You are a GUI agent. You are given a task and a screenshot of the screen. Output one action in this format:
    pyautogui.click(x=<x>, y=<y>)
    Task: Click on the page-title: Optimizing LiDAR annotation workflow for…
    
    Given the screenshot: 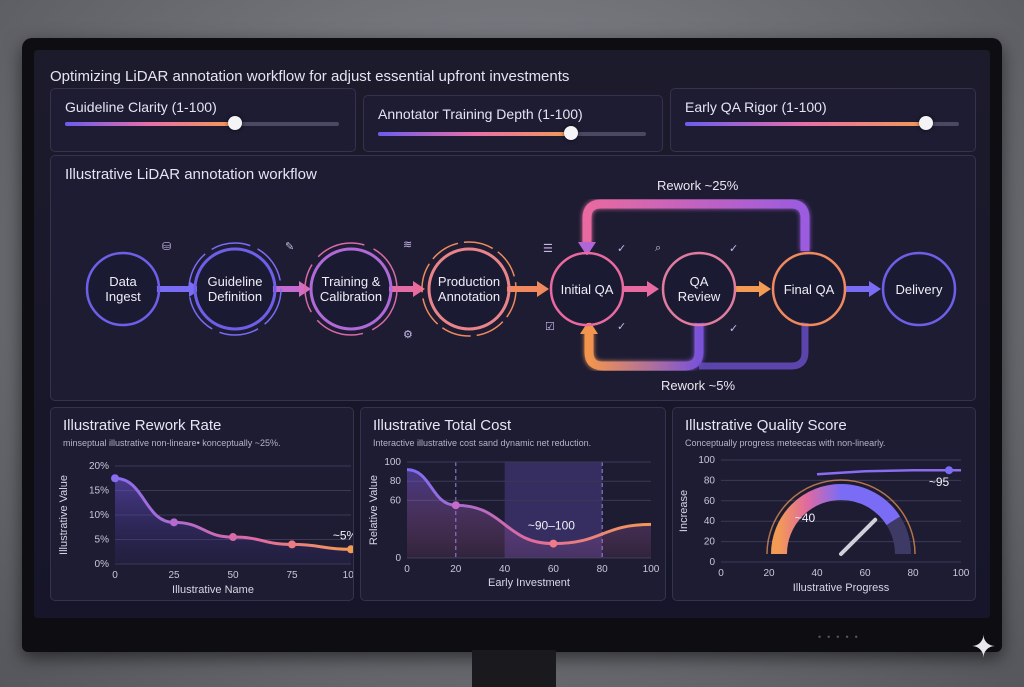 What is the action you would take?
    pyautogui.click(x=310, y=76)
    